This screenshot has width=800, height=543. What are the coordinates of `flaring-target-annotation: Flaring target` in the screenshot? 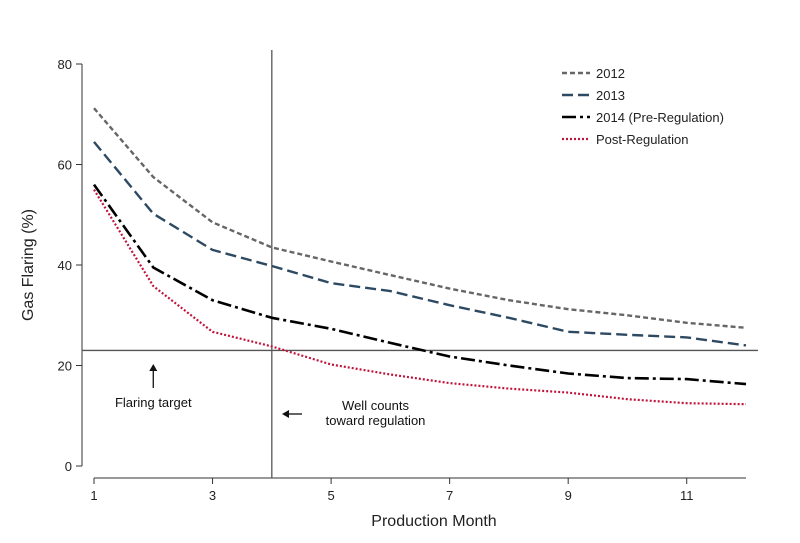 It's located at (153, 402).